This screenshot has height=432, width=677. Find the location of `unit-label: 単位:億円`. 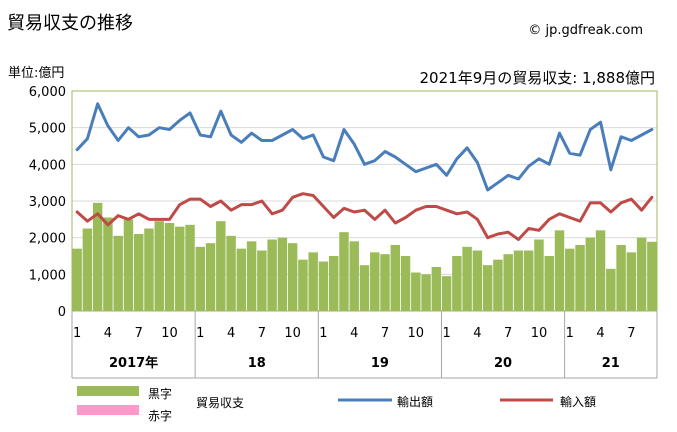

unit-label: 単位:億円 is located at coordinates (36, 73).